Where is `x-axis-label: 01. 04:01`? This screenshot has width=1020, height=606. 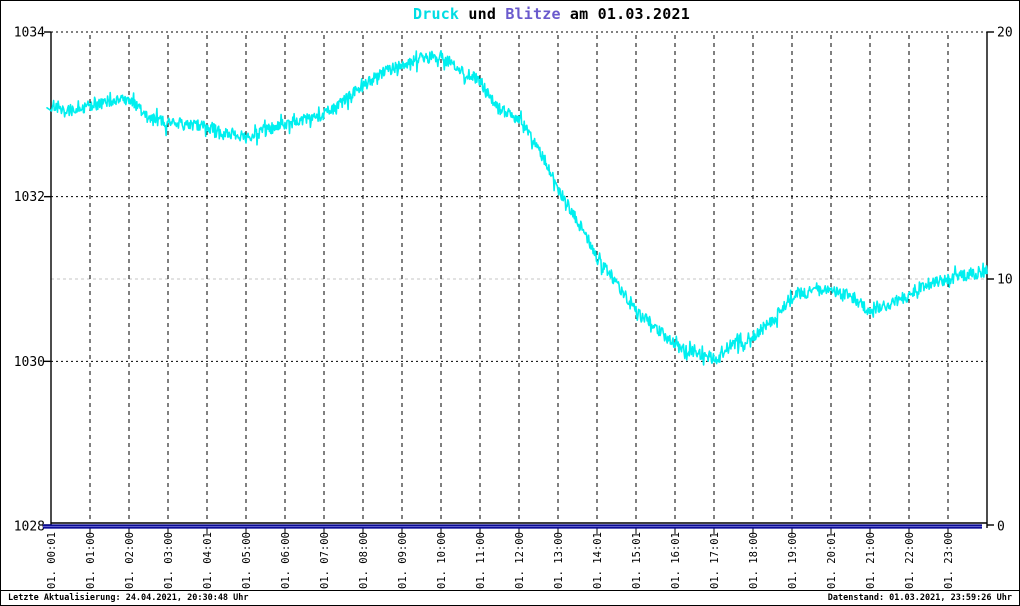 x-axis-label: 01. 04:01 is located at coordinates (208, 560).